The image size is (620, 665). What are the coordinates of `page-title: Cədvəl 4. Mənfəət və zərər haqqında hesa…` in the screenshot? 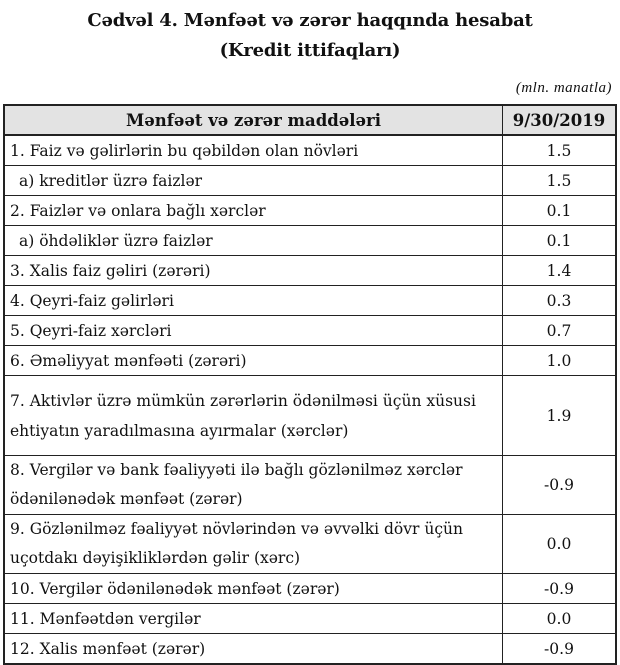 It's located at (310, 20).